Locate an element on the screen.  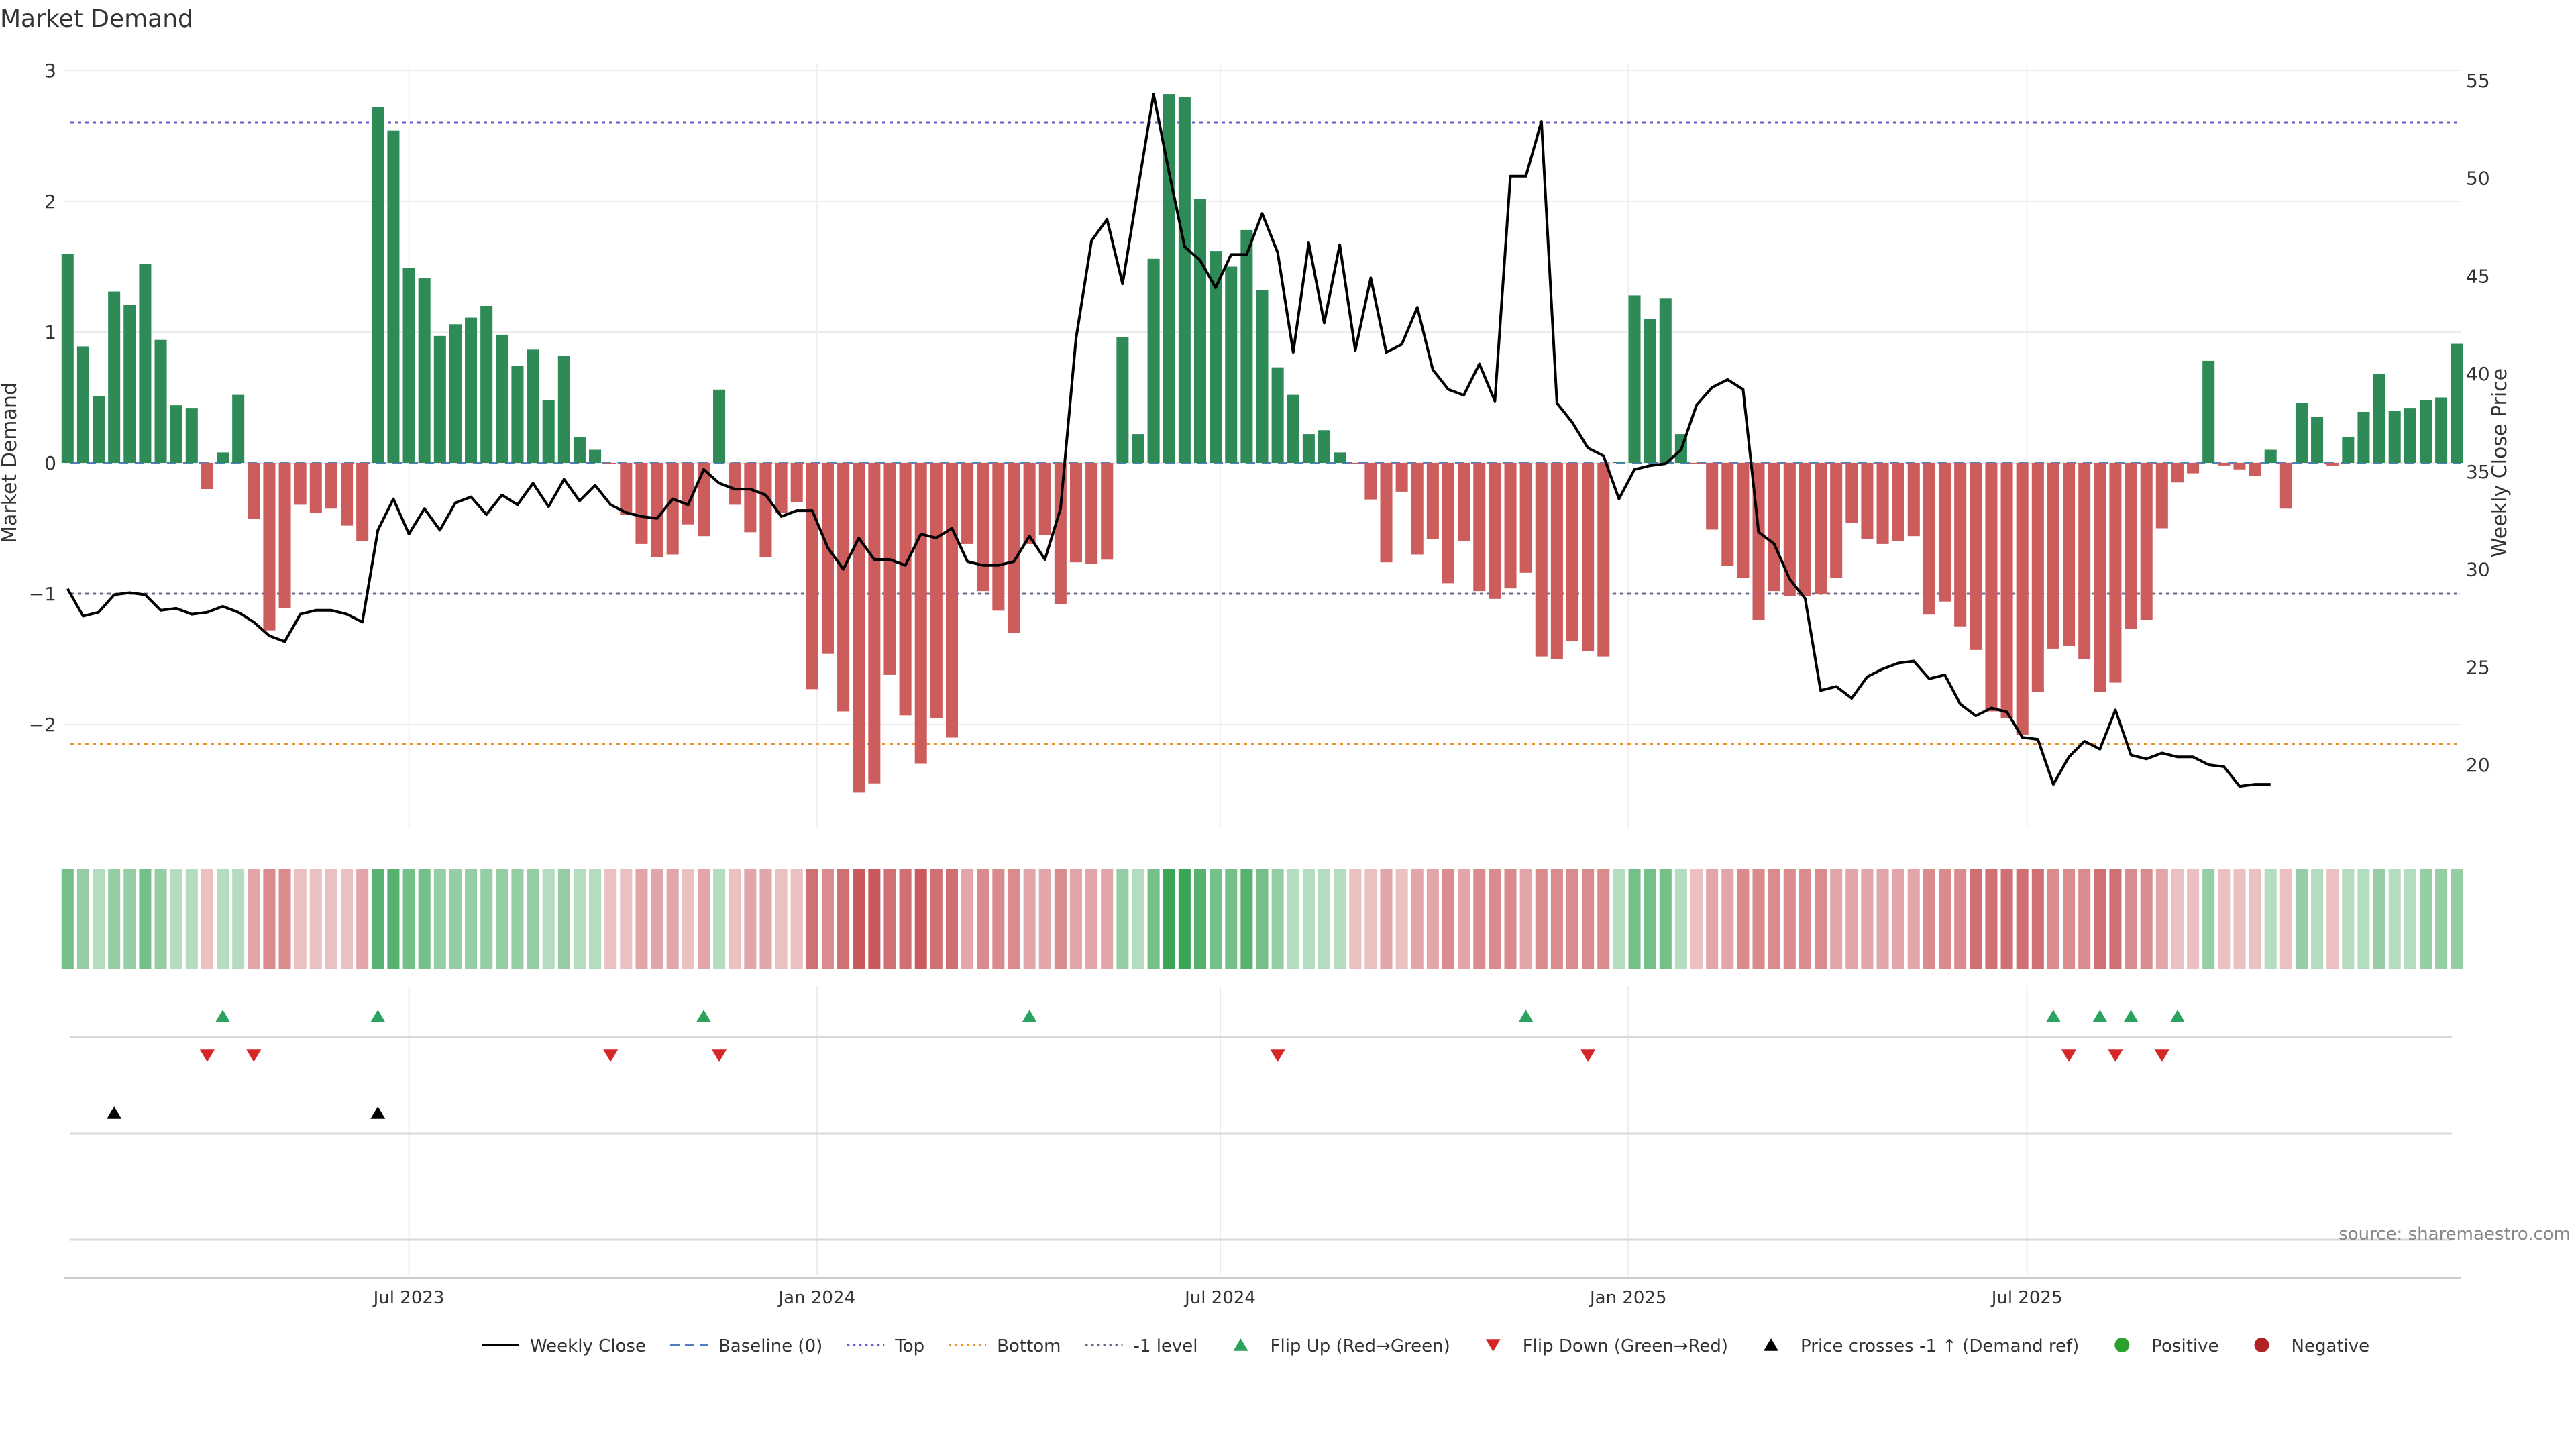
event-markers is located at coordinates (1261, 1125).